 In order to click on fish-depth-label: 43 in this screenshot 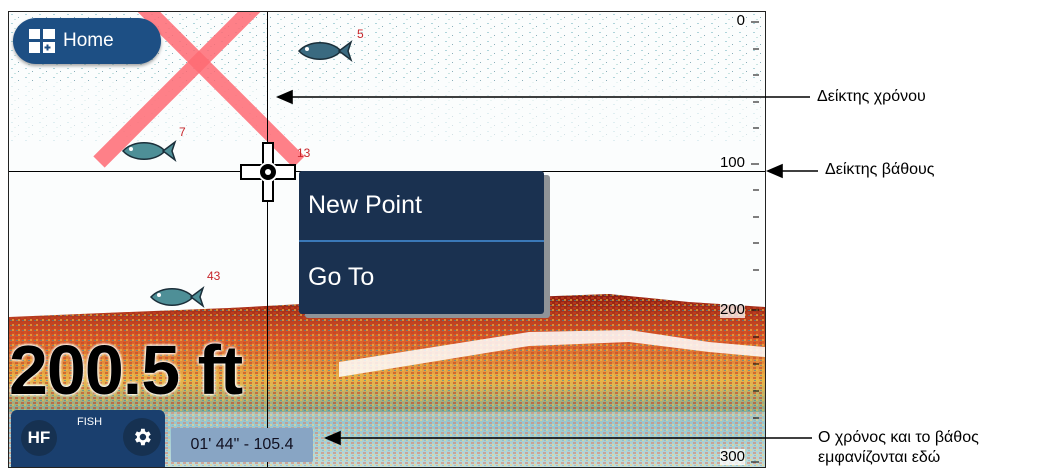, I will do `click(214, 276)`.